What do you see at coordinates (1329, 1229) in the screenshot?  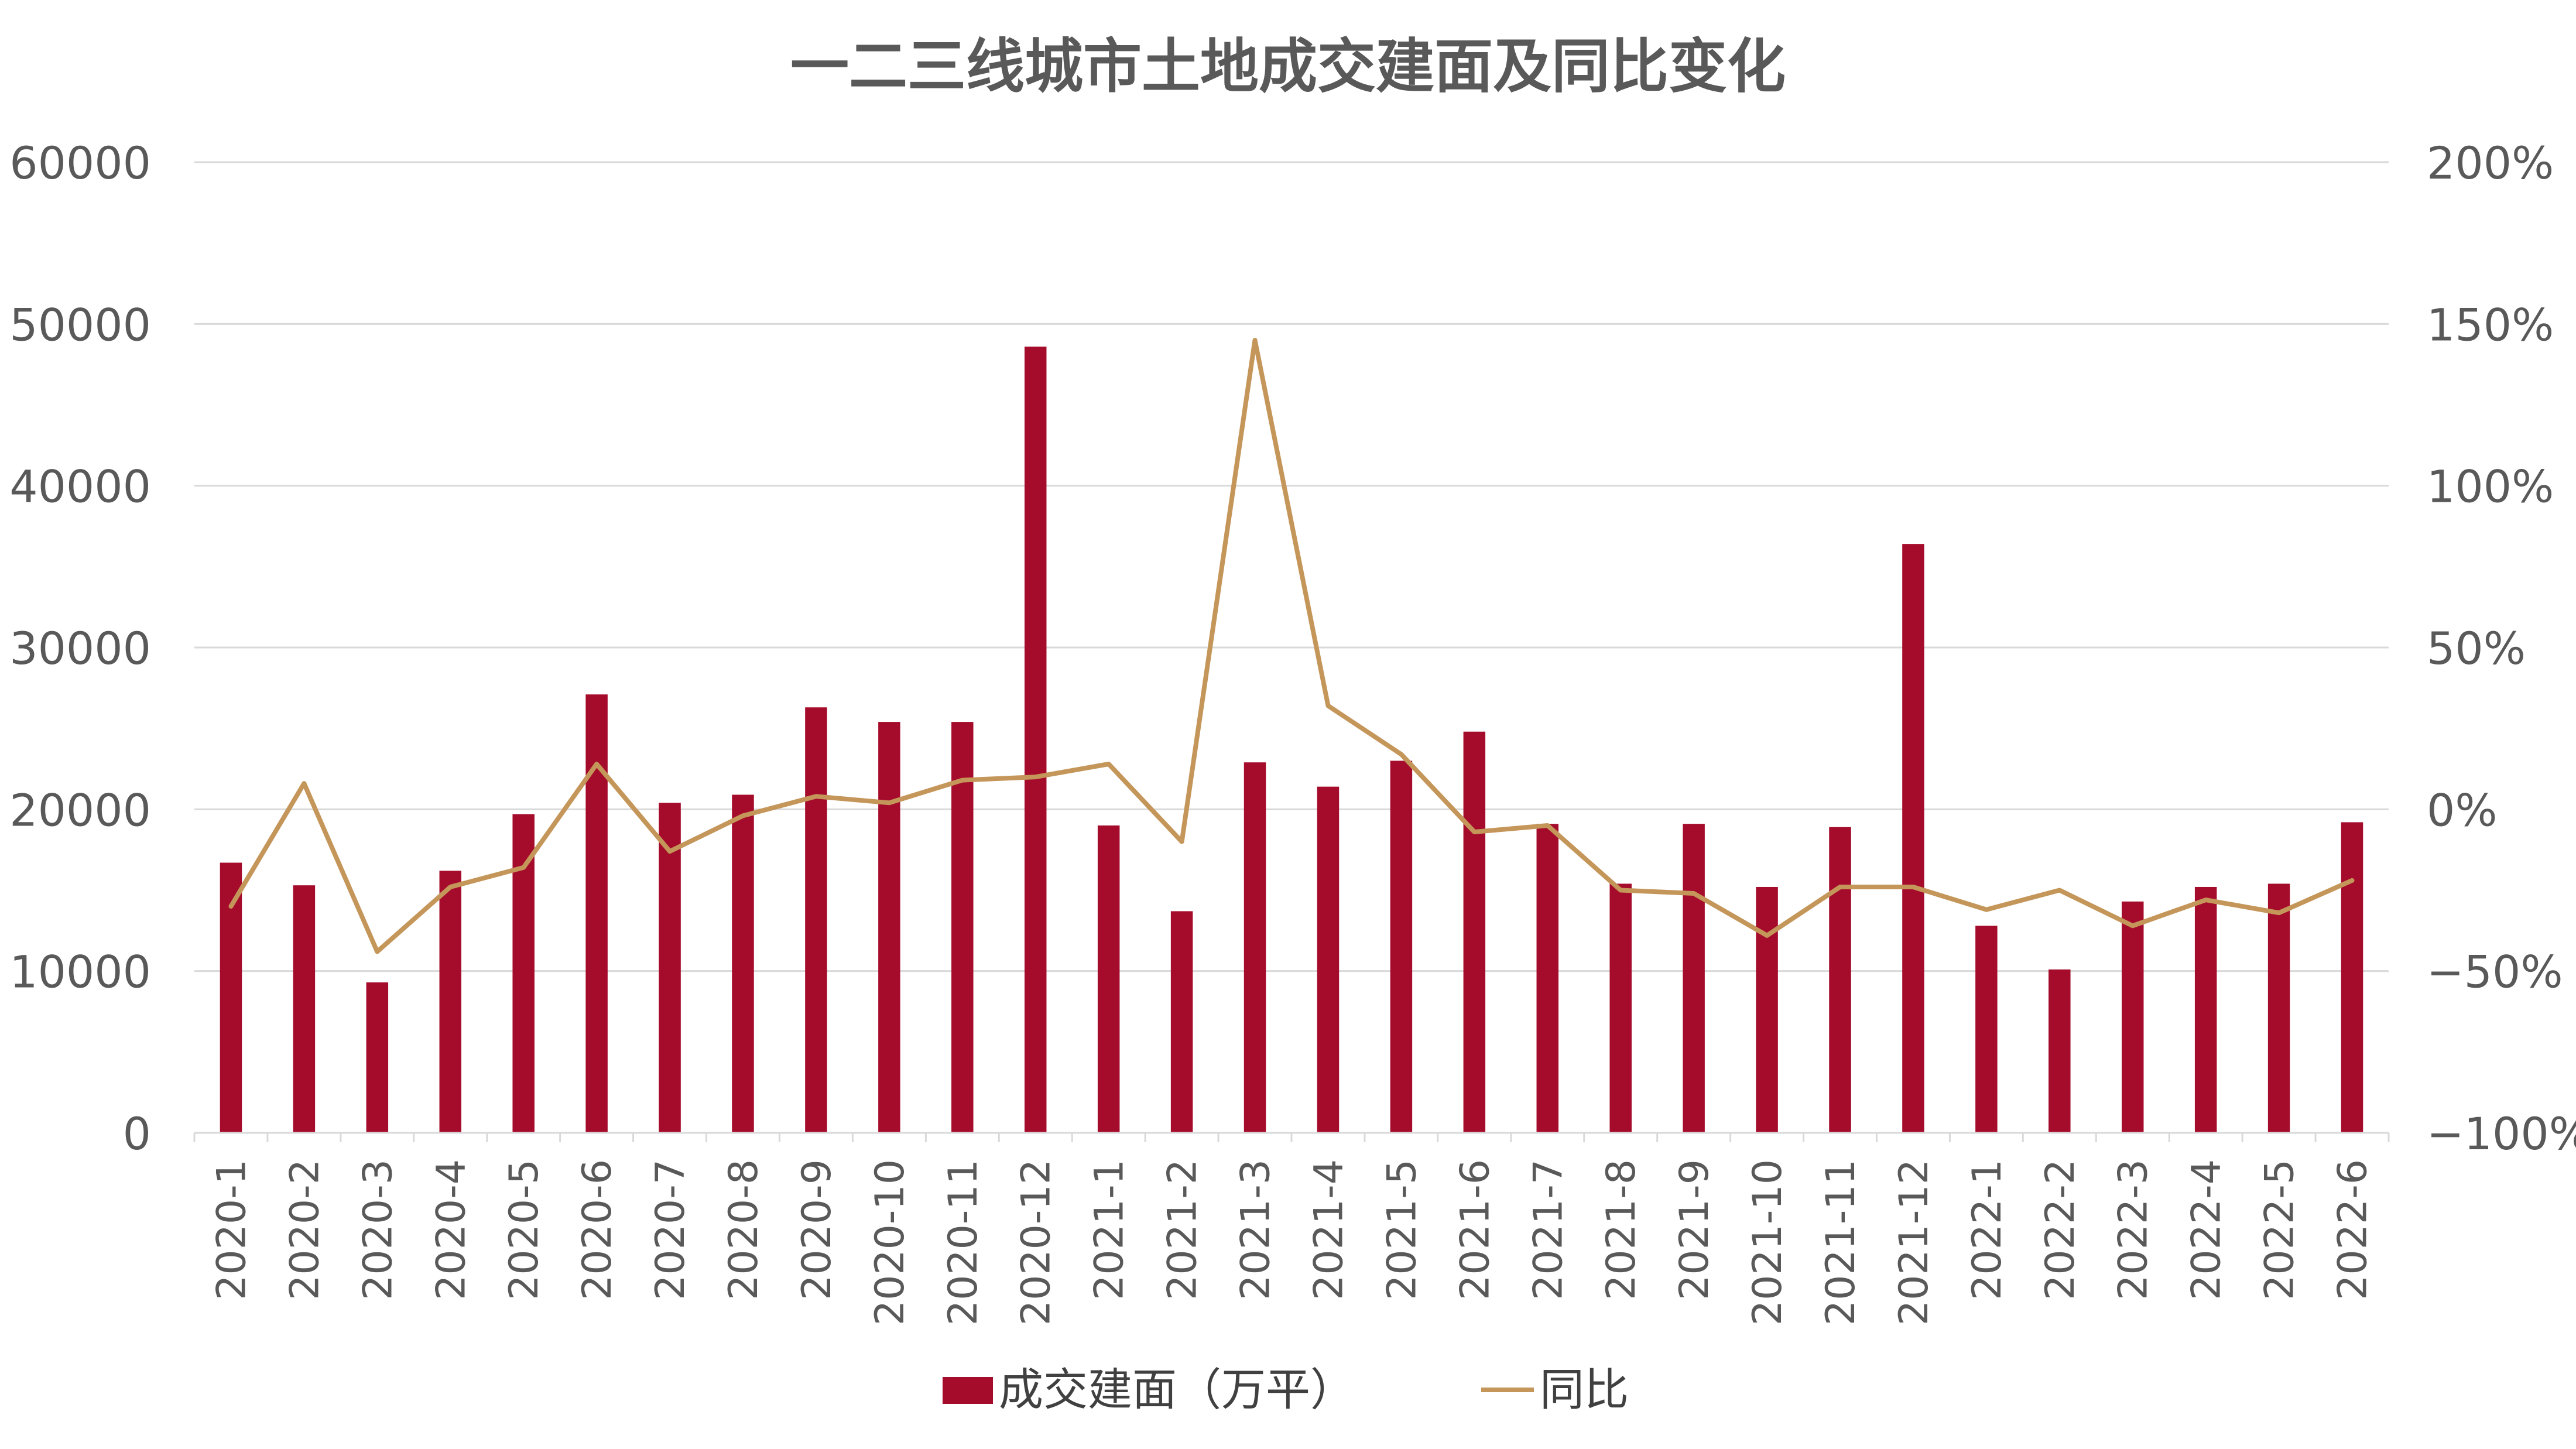 I see `x-tick-label: 2021-4` at bounding box center [1329, 1229].